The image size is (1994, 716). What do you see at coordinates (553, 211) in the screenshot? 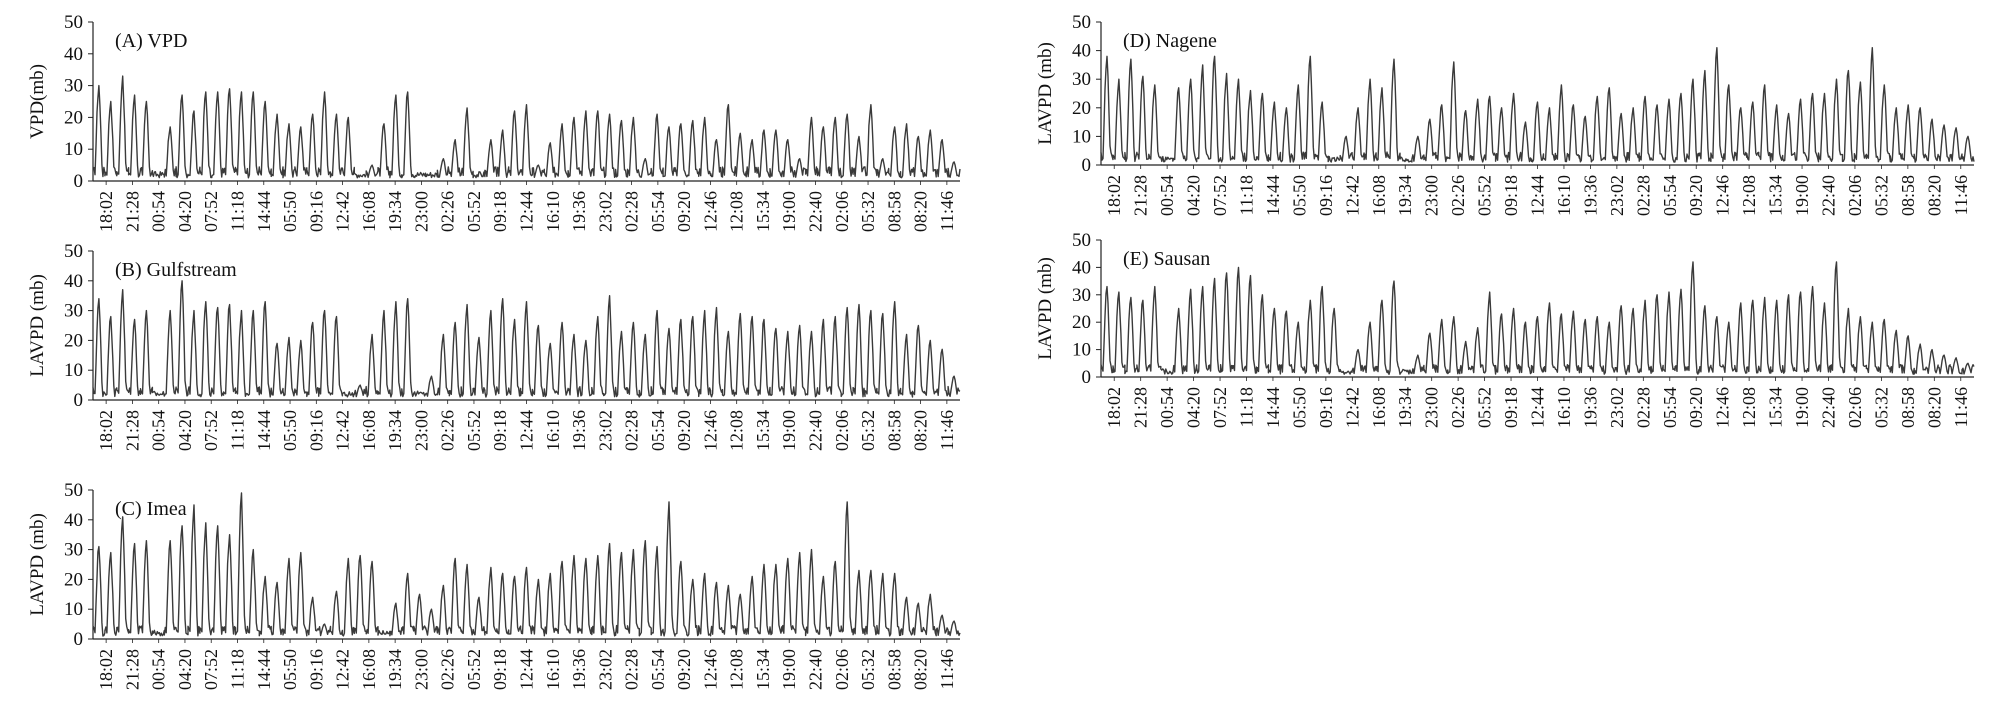
I see `x-tick-label: 16:10` at bounding box center [553, 211].